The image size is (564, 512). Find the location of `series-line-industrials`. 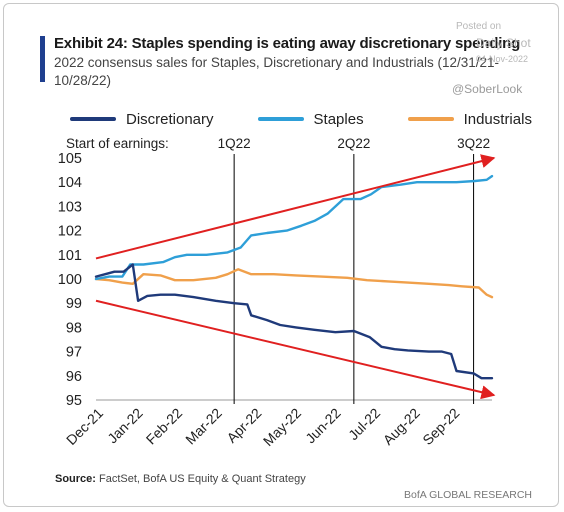

series-line-industrials is located at coordinates (294, 283).